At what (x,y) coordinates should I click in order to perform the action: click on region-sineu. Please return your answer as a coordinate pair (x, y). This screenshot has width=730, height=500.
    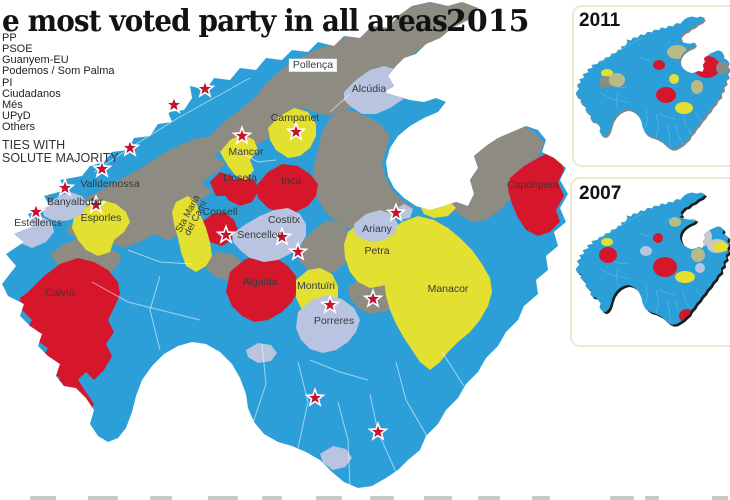
    Looking at the image, I should click on (327, 248).